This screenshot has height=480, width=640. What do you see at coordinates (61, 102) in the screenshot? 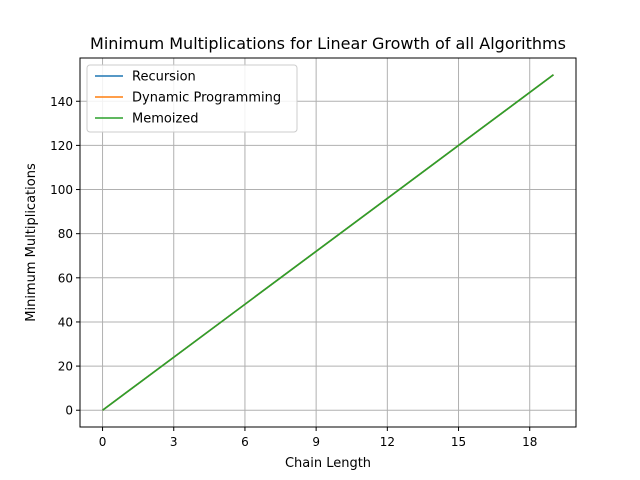
I see `y-tick-label: 140` at bounding box center [61, 102].